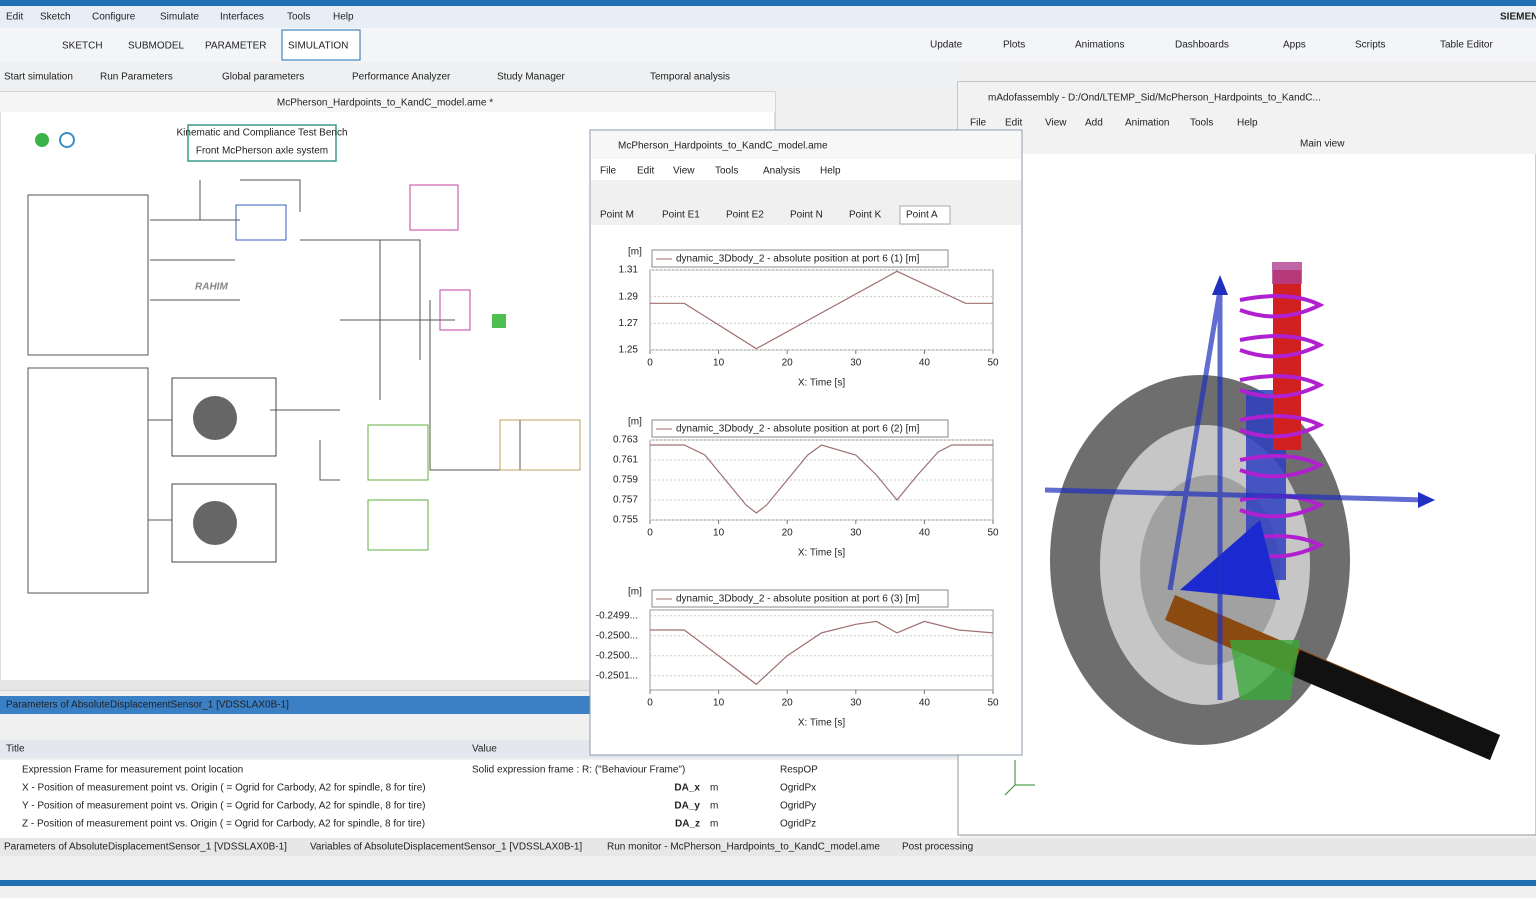 The width and height of the screenshot is (1536, 898). I want to click on x-tick-label: 20, so click(788, 533).